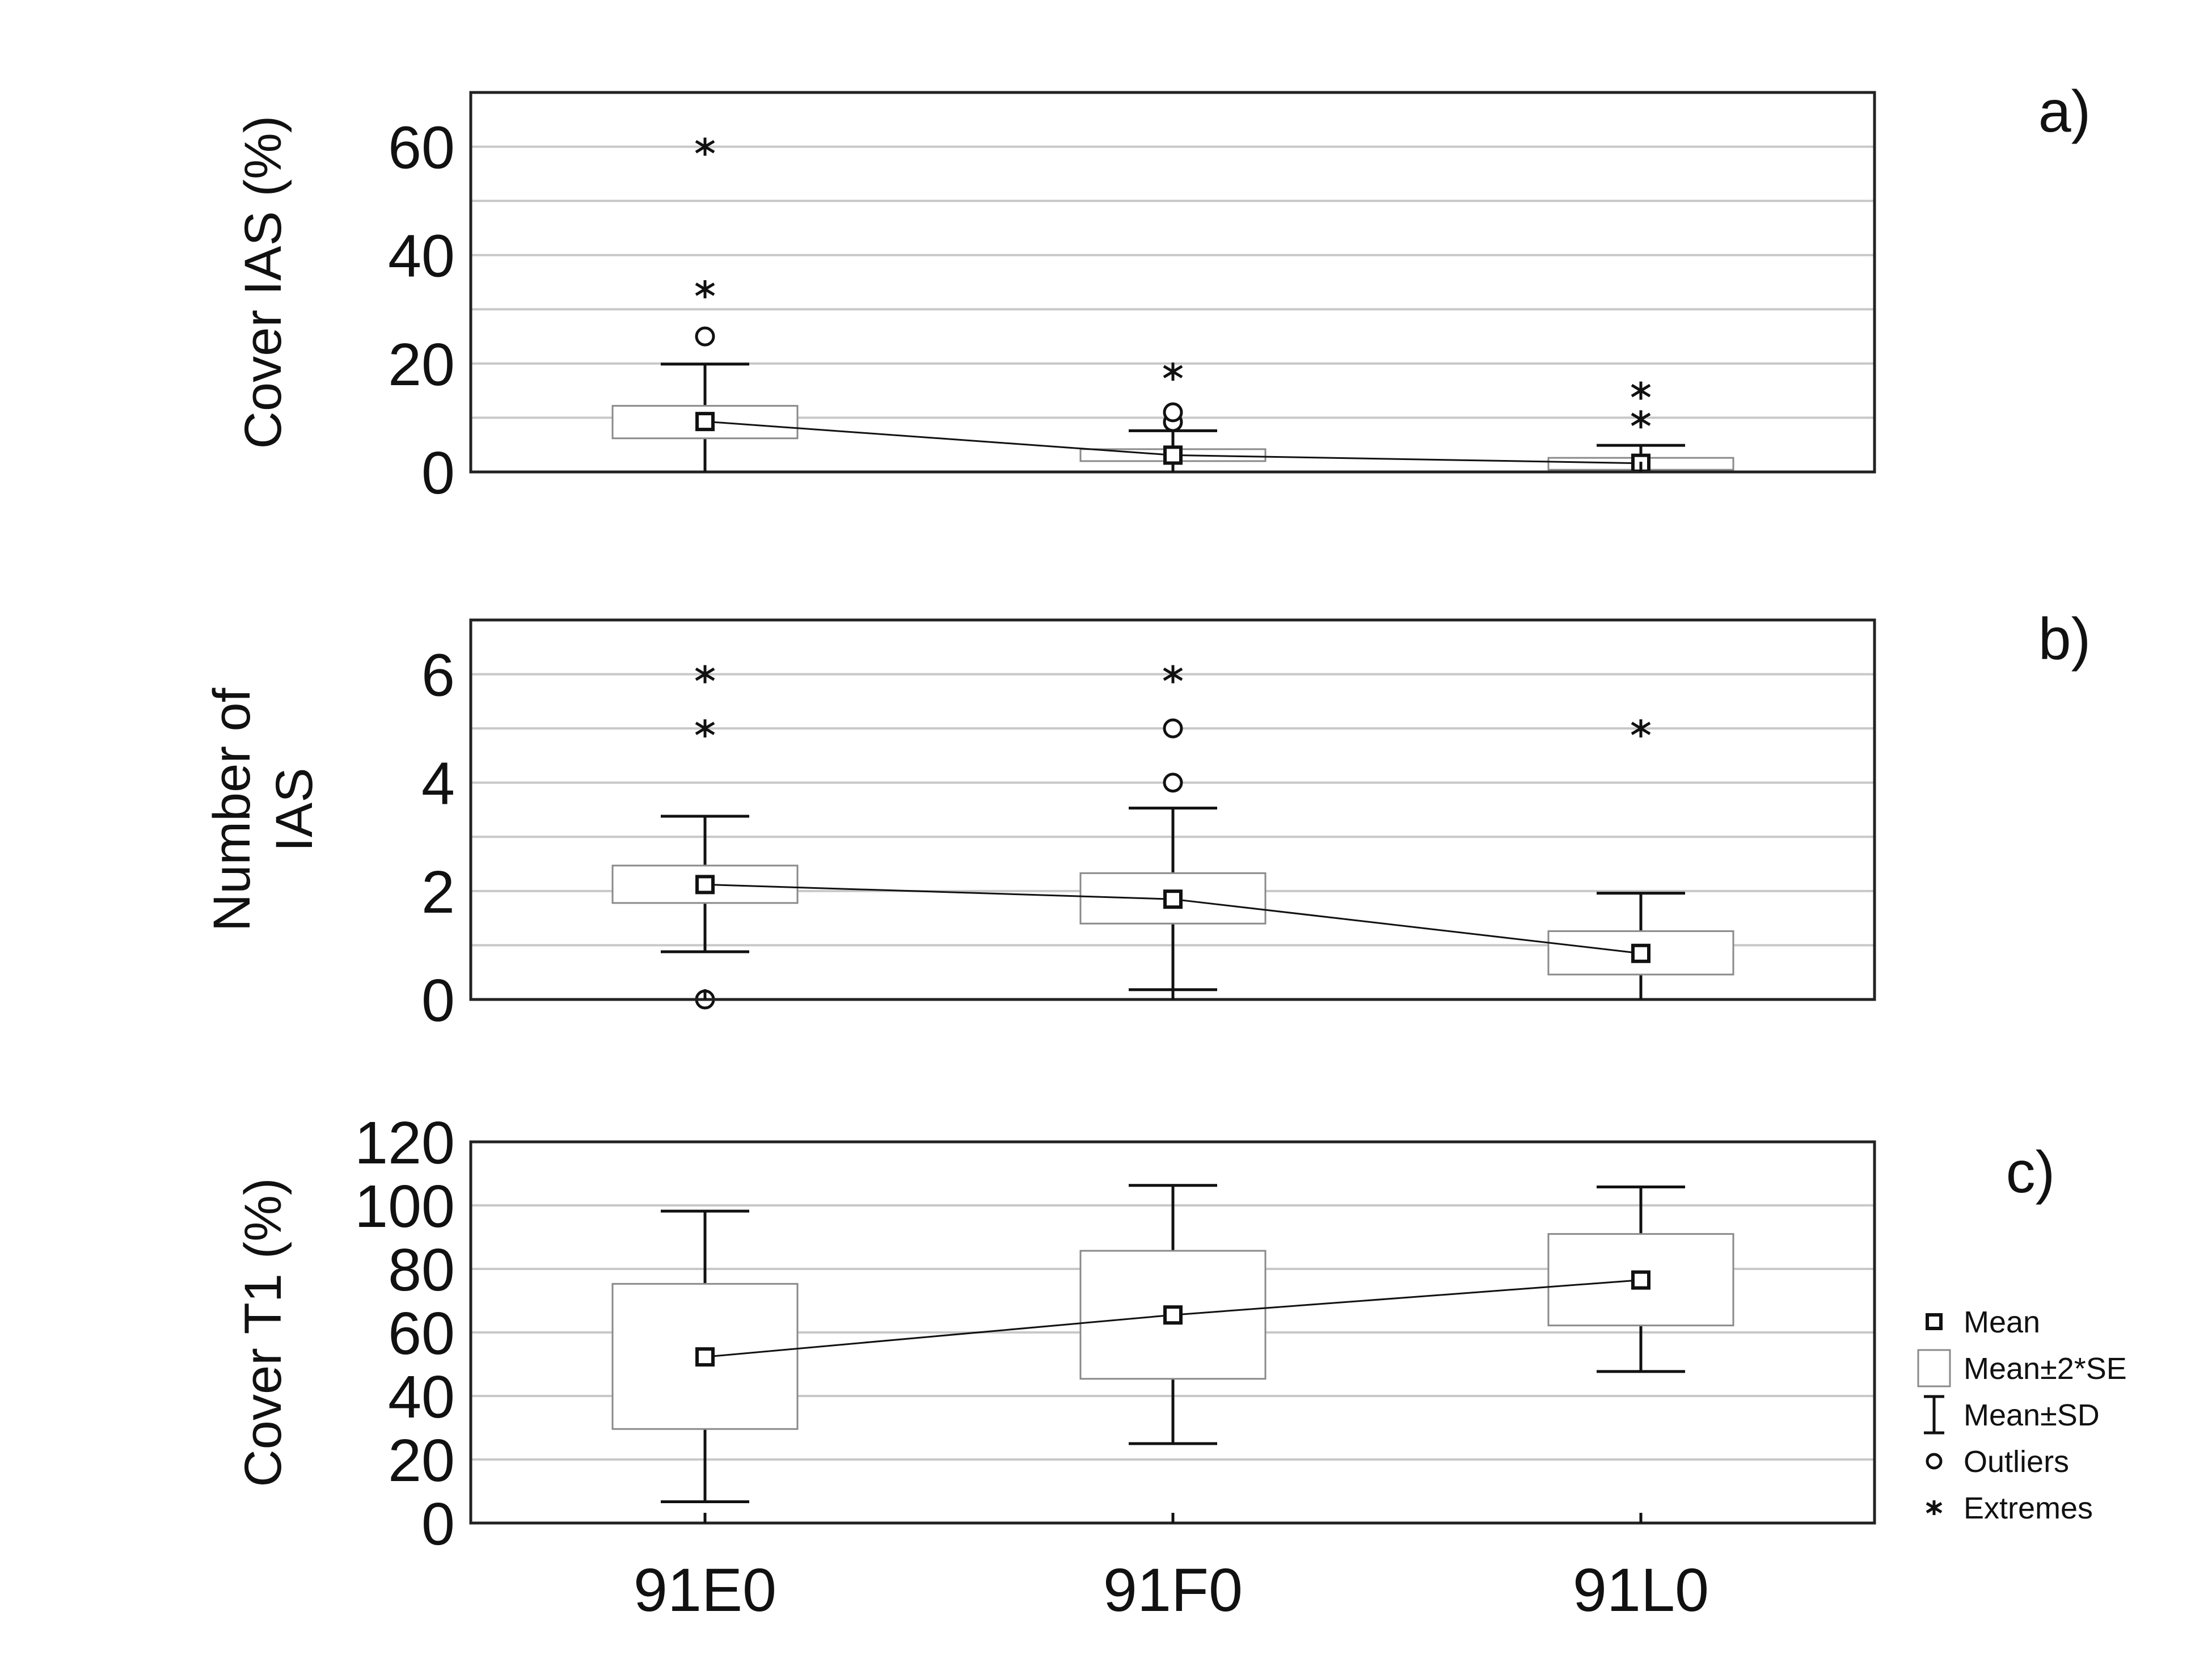 The height and width of the screenshot is (1662, 2212). What do you see at coordinates (1934, 1321) in the screenshot?
I see `square-marker-icon` at bounding box center [1934, 1321].